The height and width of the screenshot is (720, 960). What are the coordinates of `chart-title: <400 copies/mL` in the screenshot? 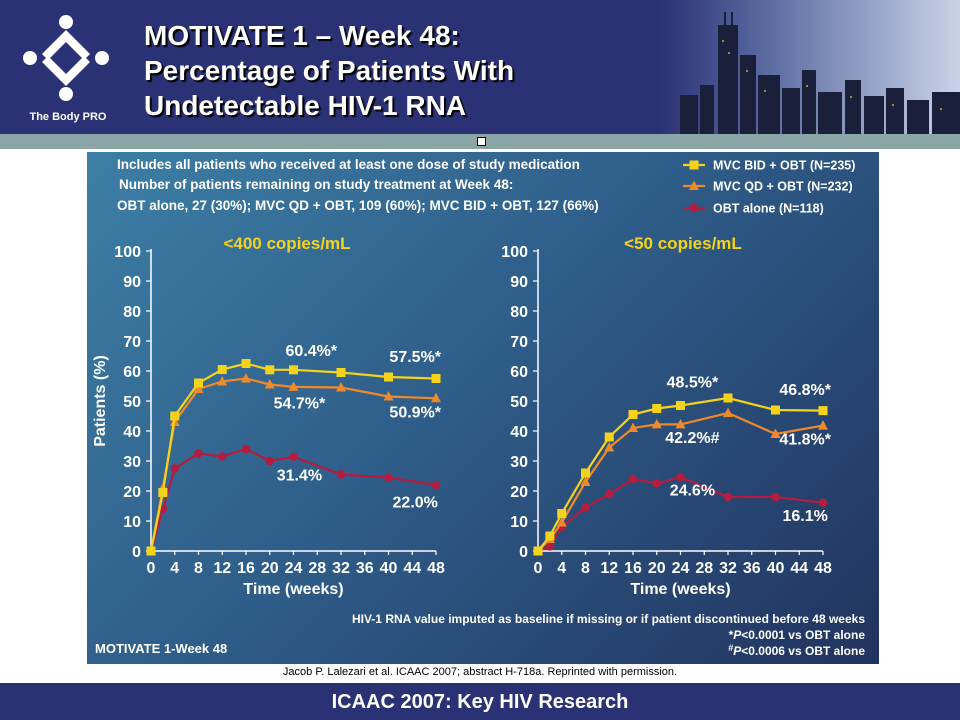 It's located at (286, 243).